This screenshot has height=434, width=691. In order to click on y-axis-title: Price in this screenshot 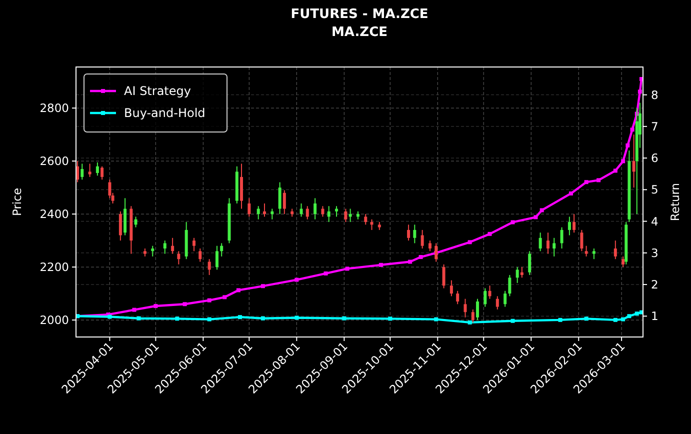, I will do `click(17, 202)`.